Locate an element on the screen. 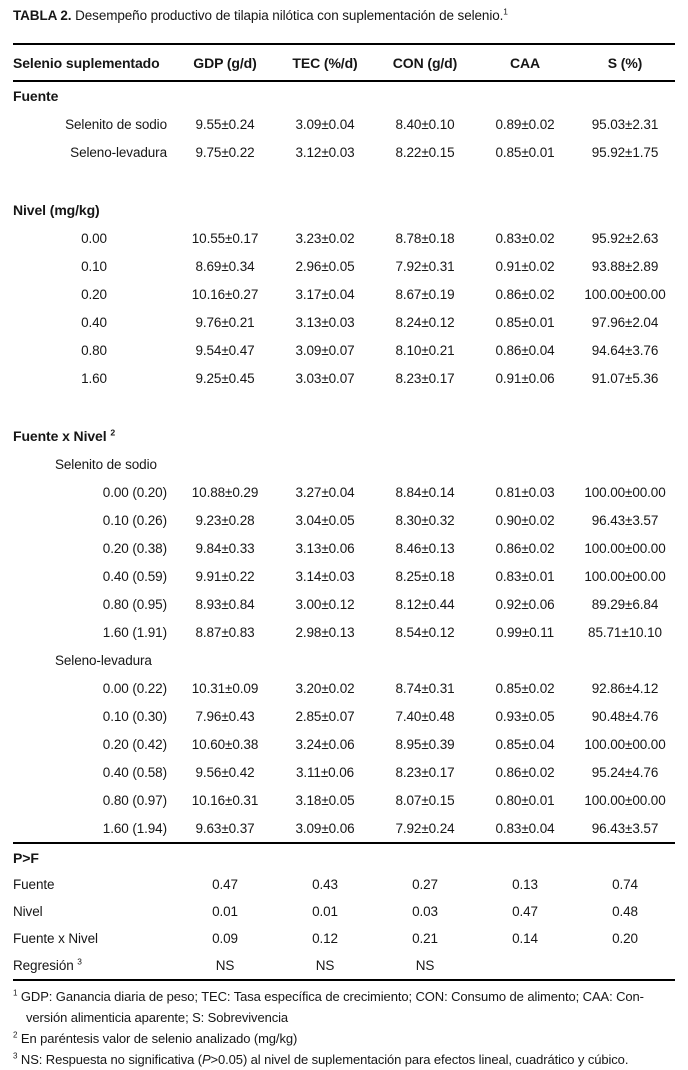  table-row: Fuente x Nivel 0.09 0.12 0.21 0.14 0.20 is located at coordinates (344, 938).